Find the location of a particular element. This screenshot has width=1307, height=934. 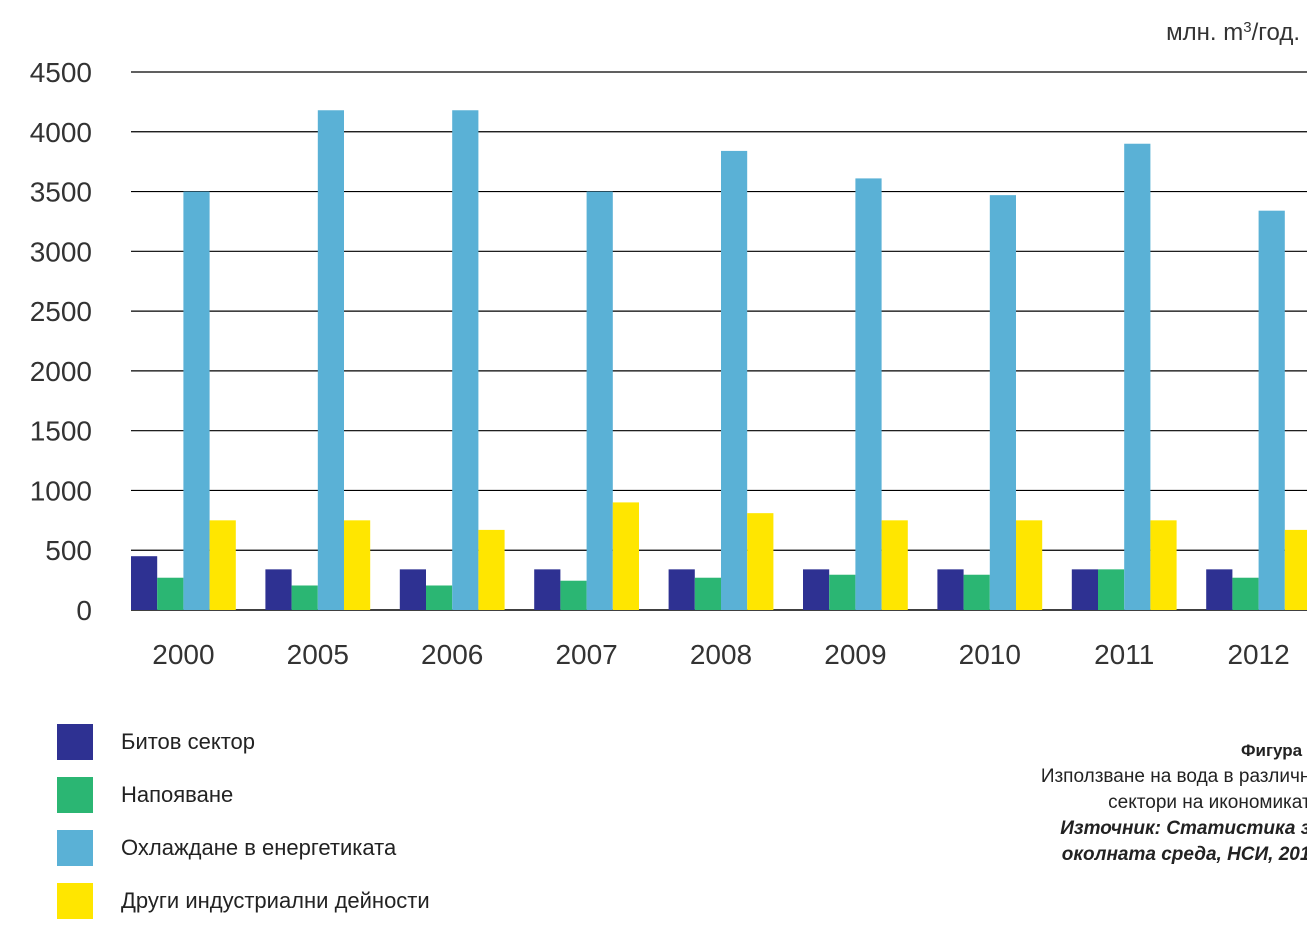

caption-line: Използване на вода в различни is located at coordinates (1173, 776).